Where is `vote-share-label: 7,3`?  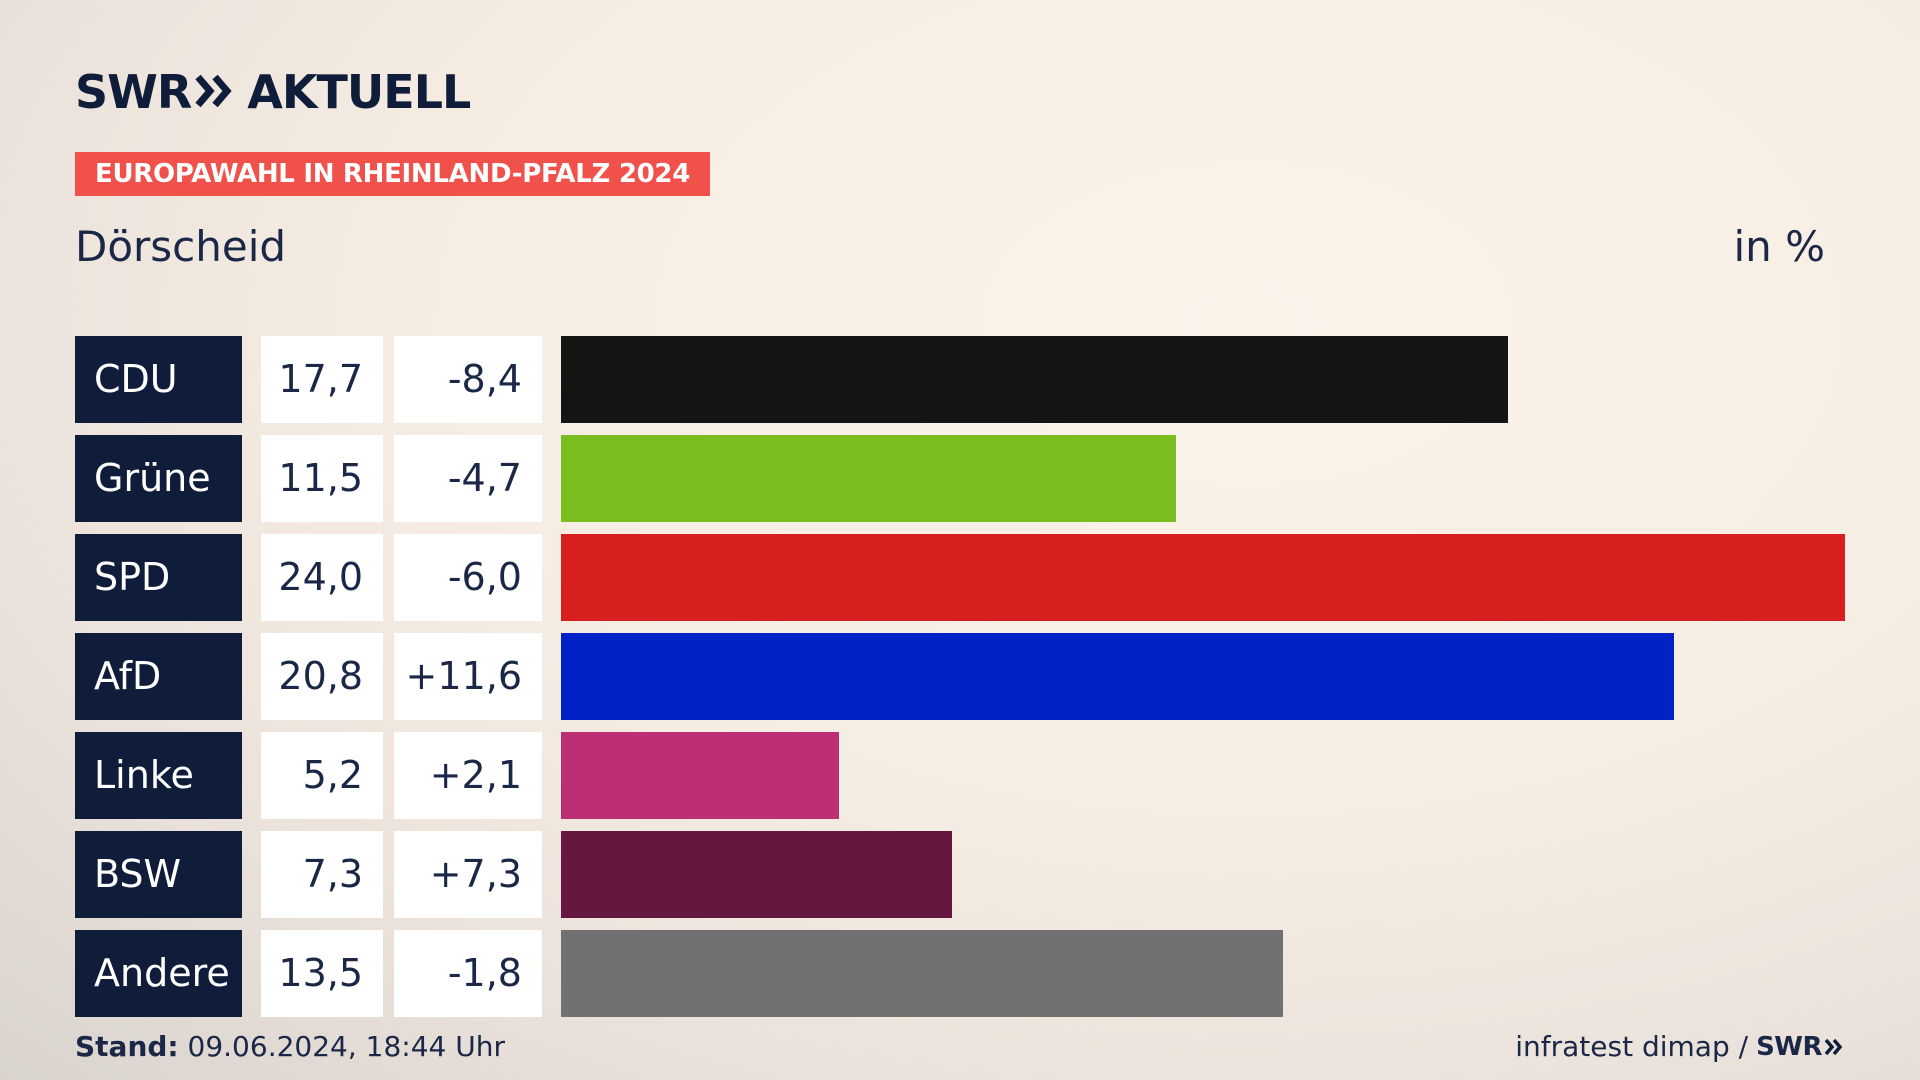 vote-share-label: 7,3 is located at coordinates (322, 874).